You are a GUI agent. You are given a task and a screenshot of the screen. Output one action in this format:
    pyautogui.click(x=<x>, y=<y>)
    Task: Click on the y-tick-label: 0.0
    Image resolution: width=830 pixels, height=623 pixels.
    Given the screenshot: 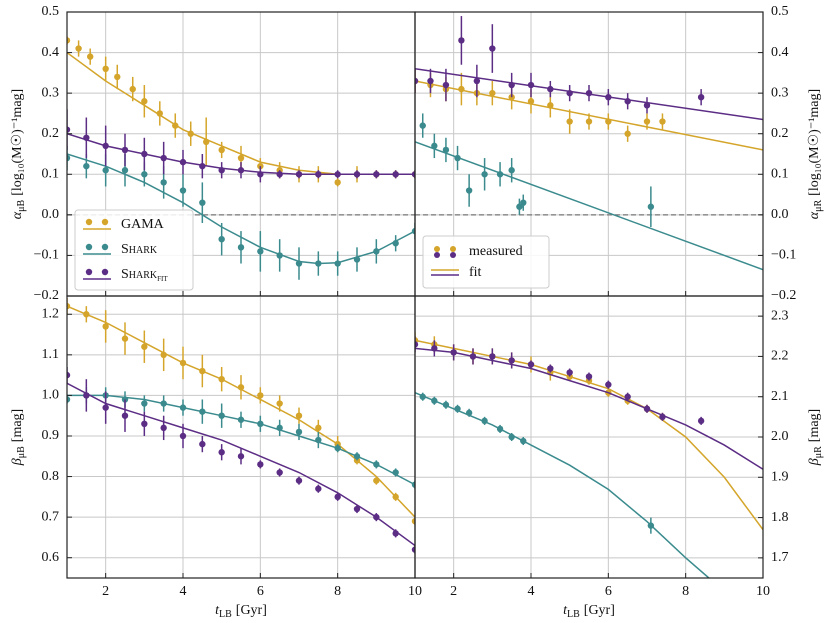 What is the action you would take?
    pyautogui.click(x=780, y=214)
    